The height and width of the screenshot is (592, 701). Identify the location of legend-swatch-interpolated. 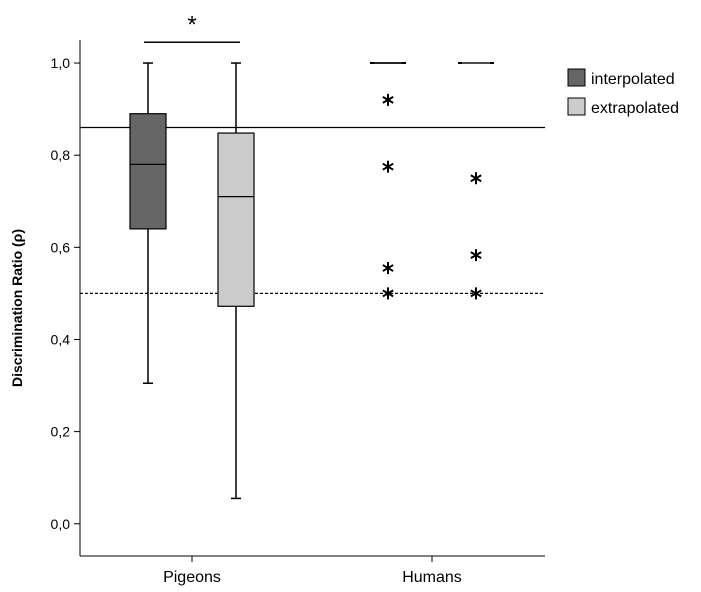
(576, 77).